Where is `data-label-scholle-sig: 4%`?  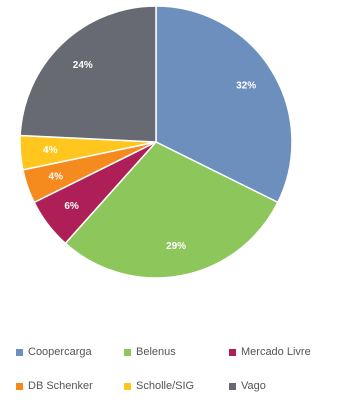
data-label-scholle-sig: 4% is located at coordinates (50, 150).